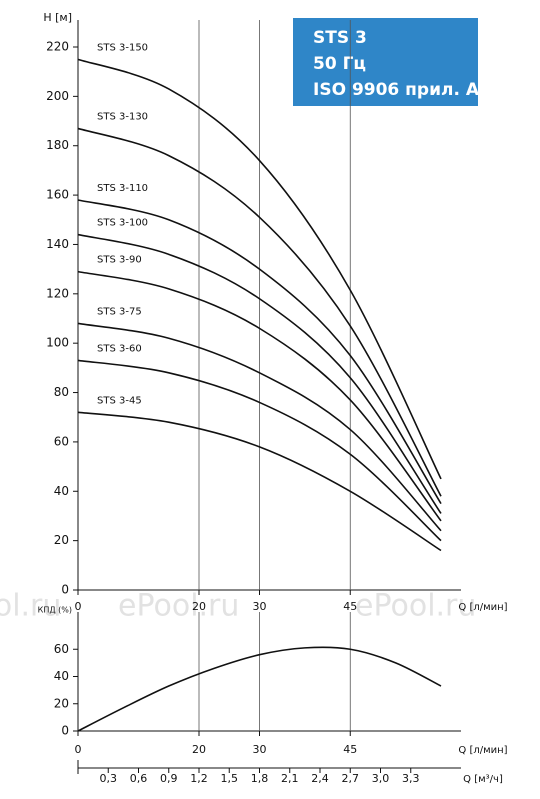  What do you see at coordinates (57, 343) in the screenshot?
I see `y-tick-label: 100` at bounding box center [57, 343].